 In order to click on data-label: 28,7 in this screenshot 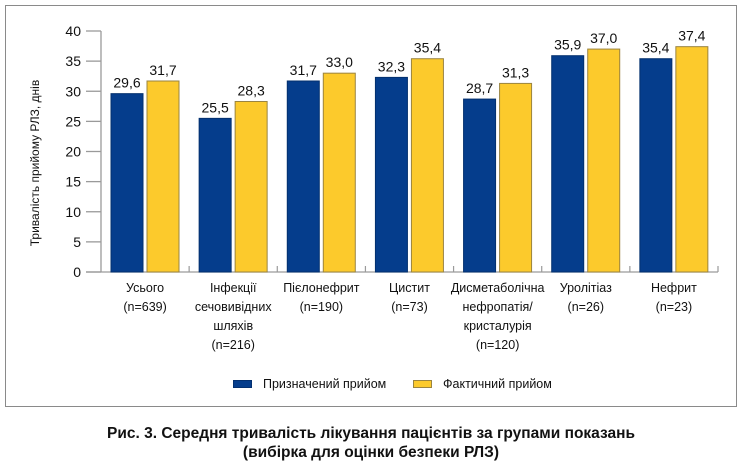, I will do `click(479, 88)`.